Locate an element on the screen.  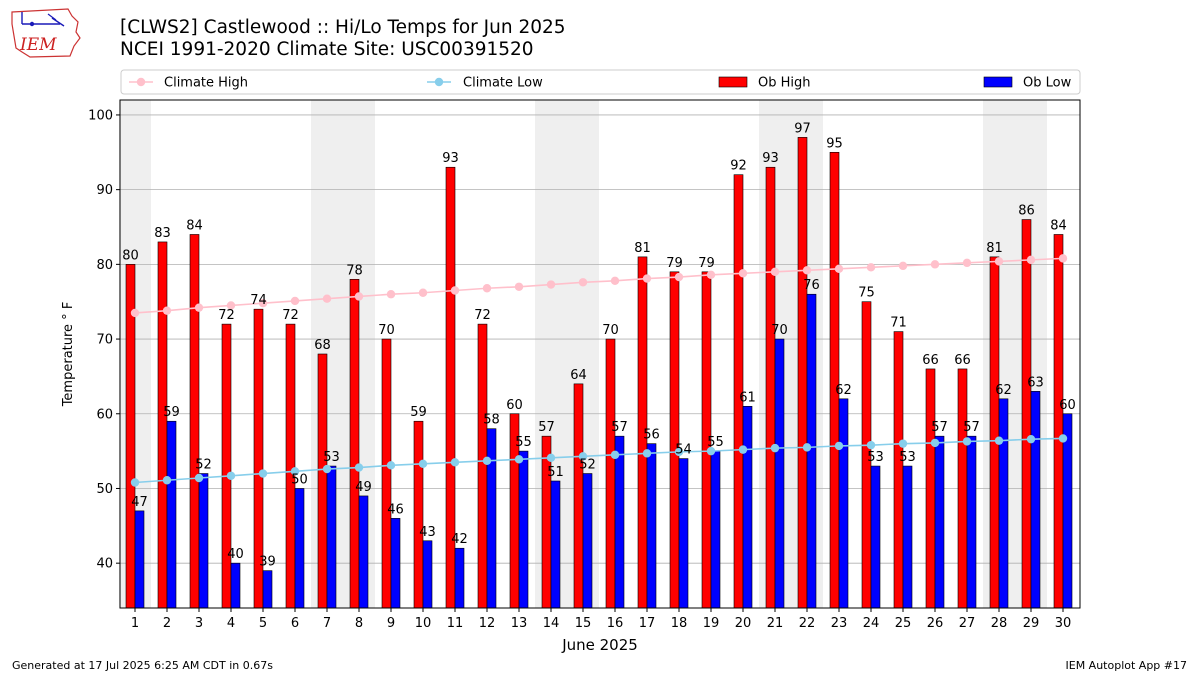
ob-low-label: 46 is located at coordinates (395, 509).